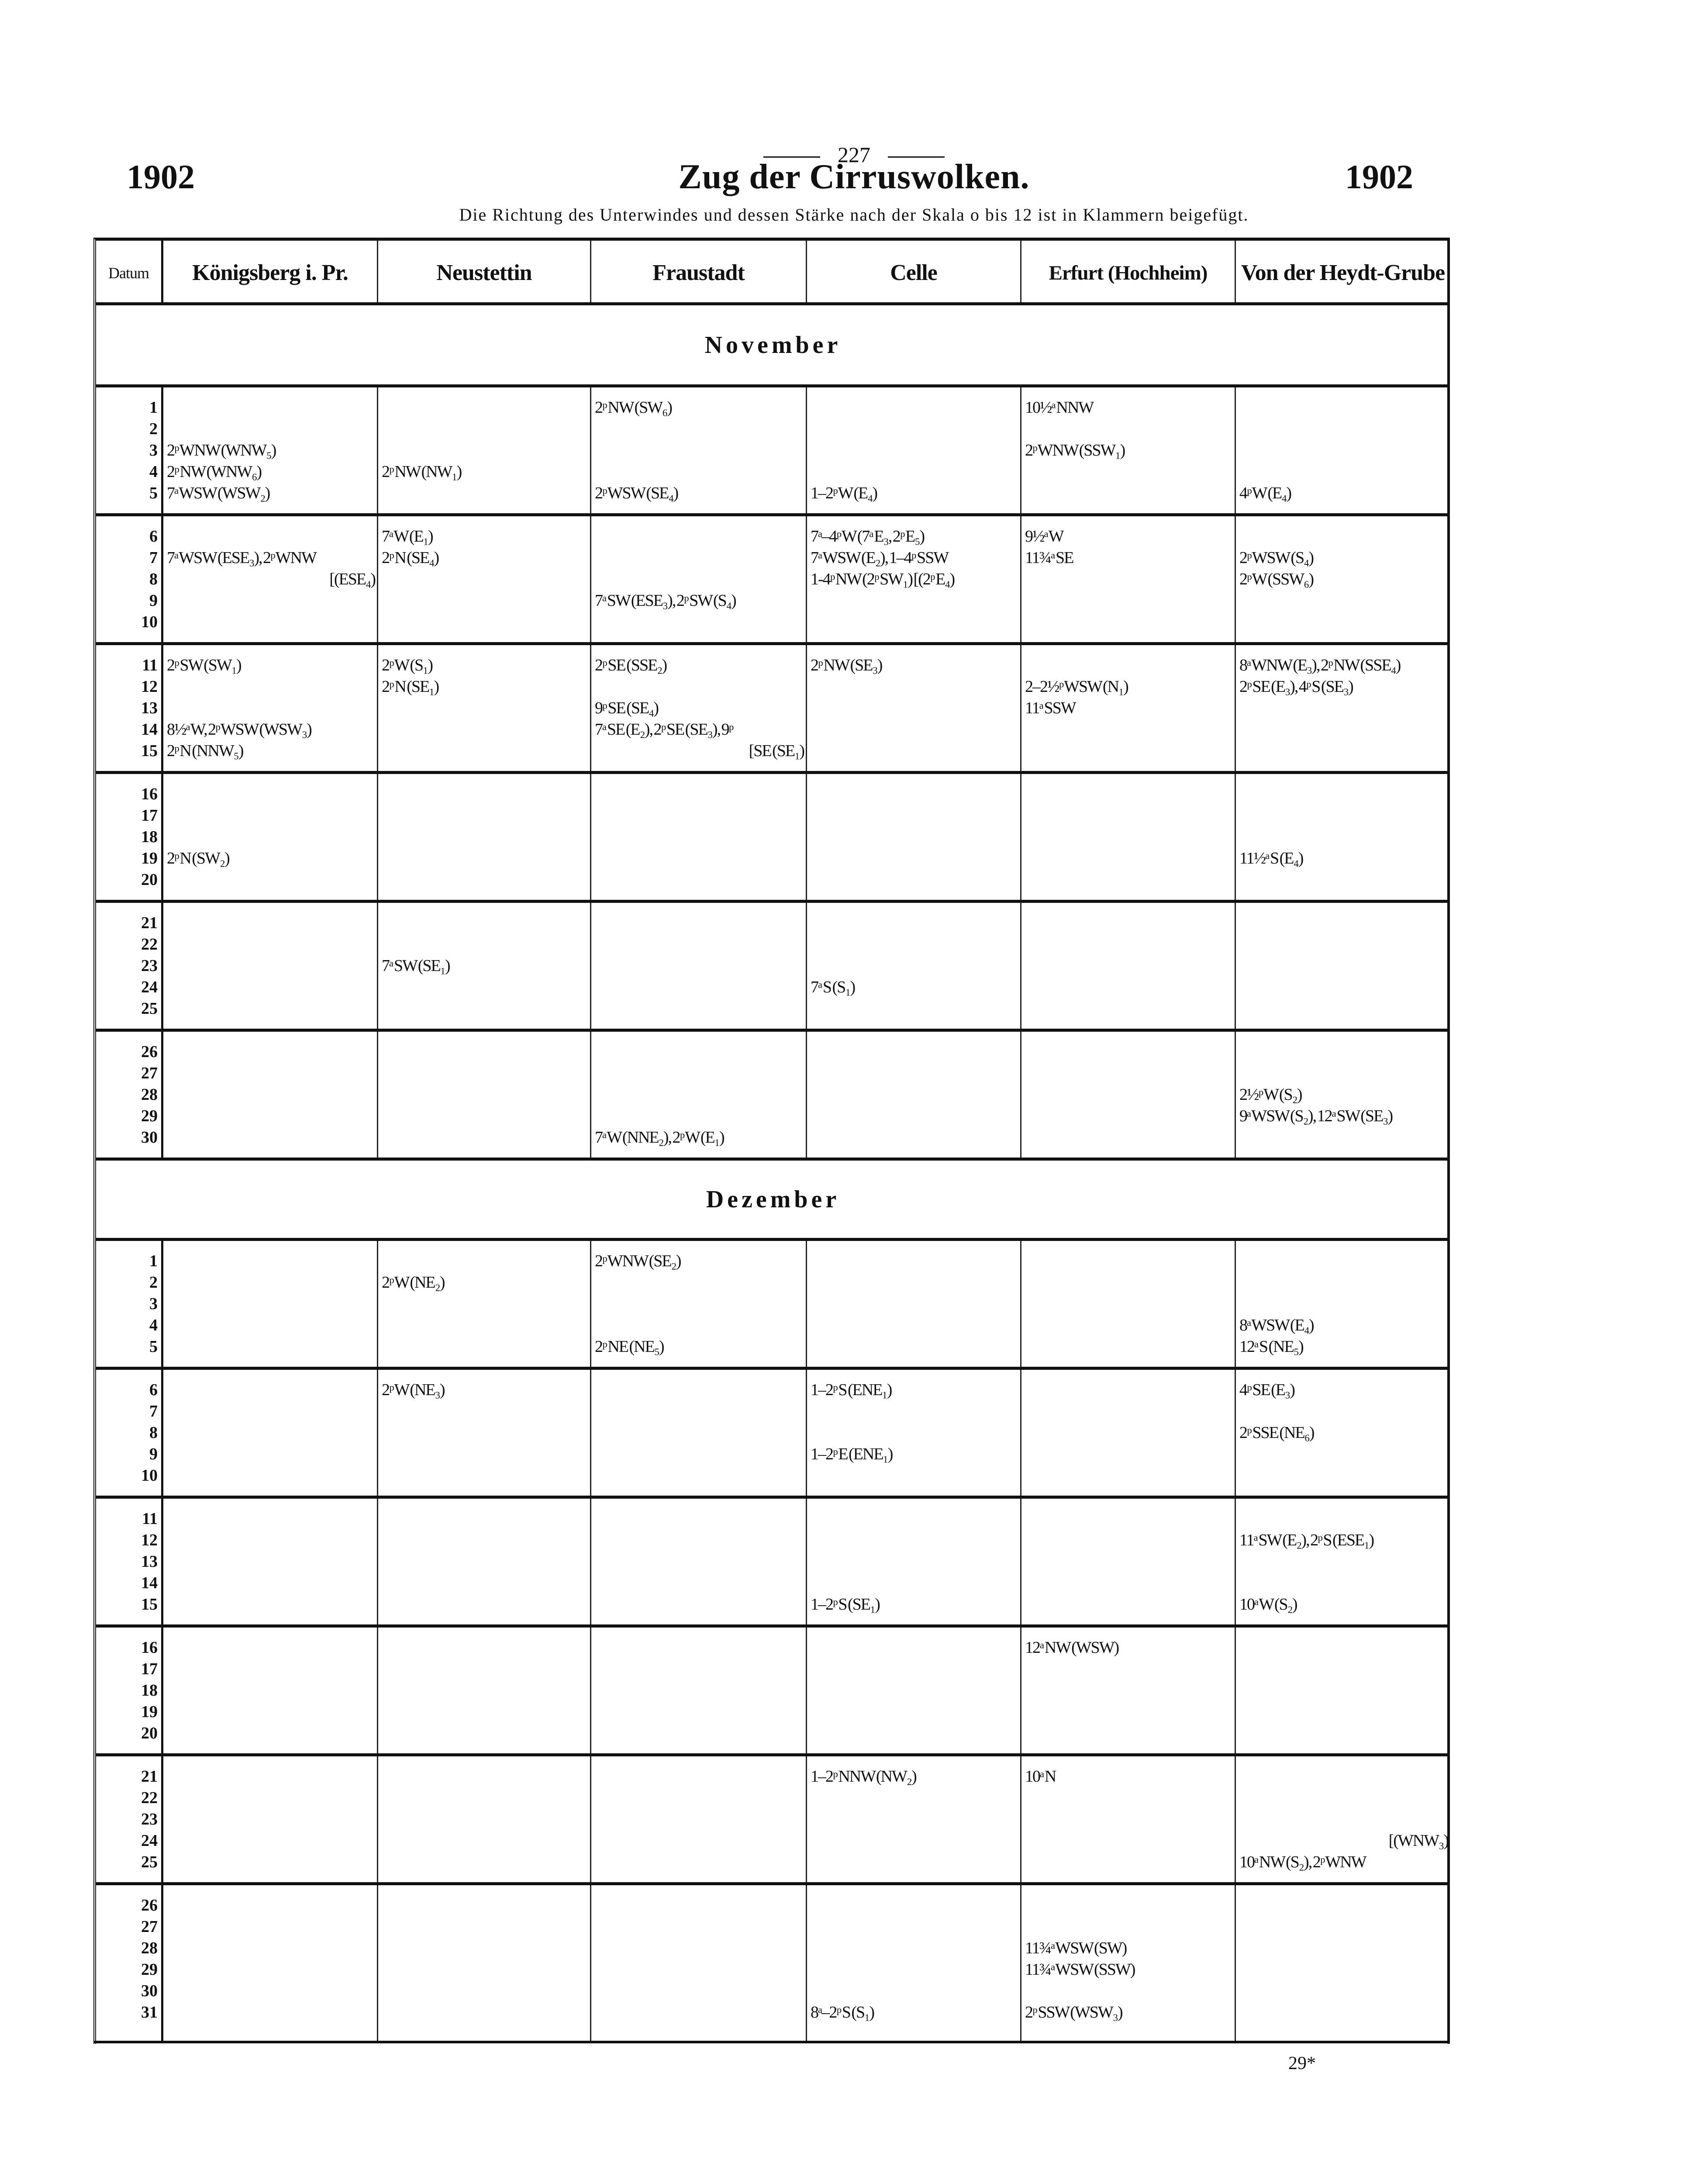 This screenshot has width=1708, height=2184. I want to click on day-number: 5, so click(153, 493).